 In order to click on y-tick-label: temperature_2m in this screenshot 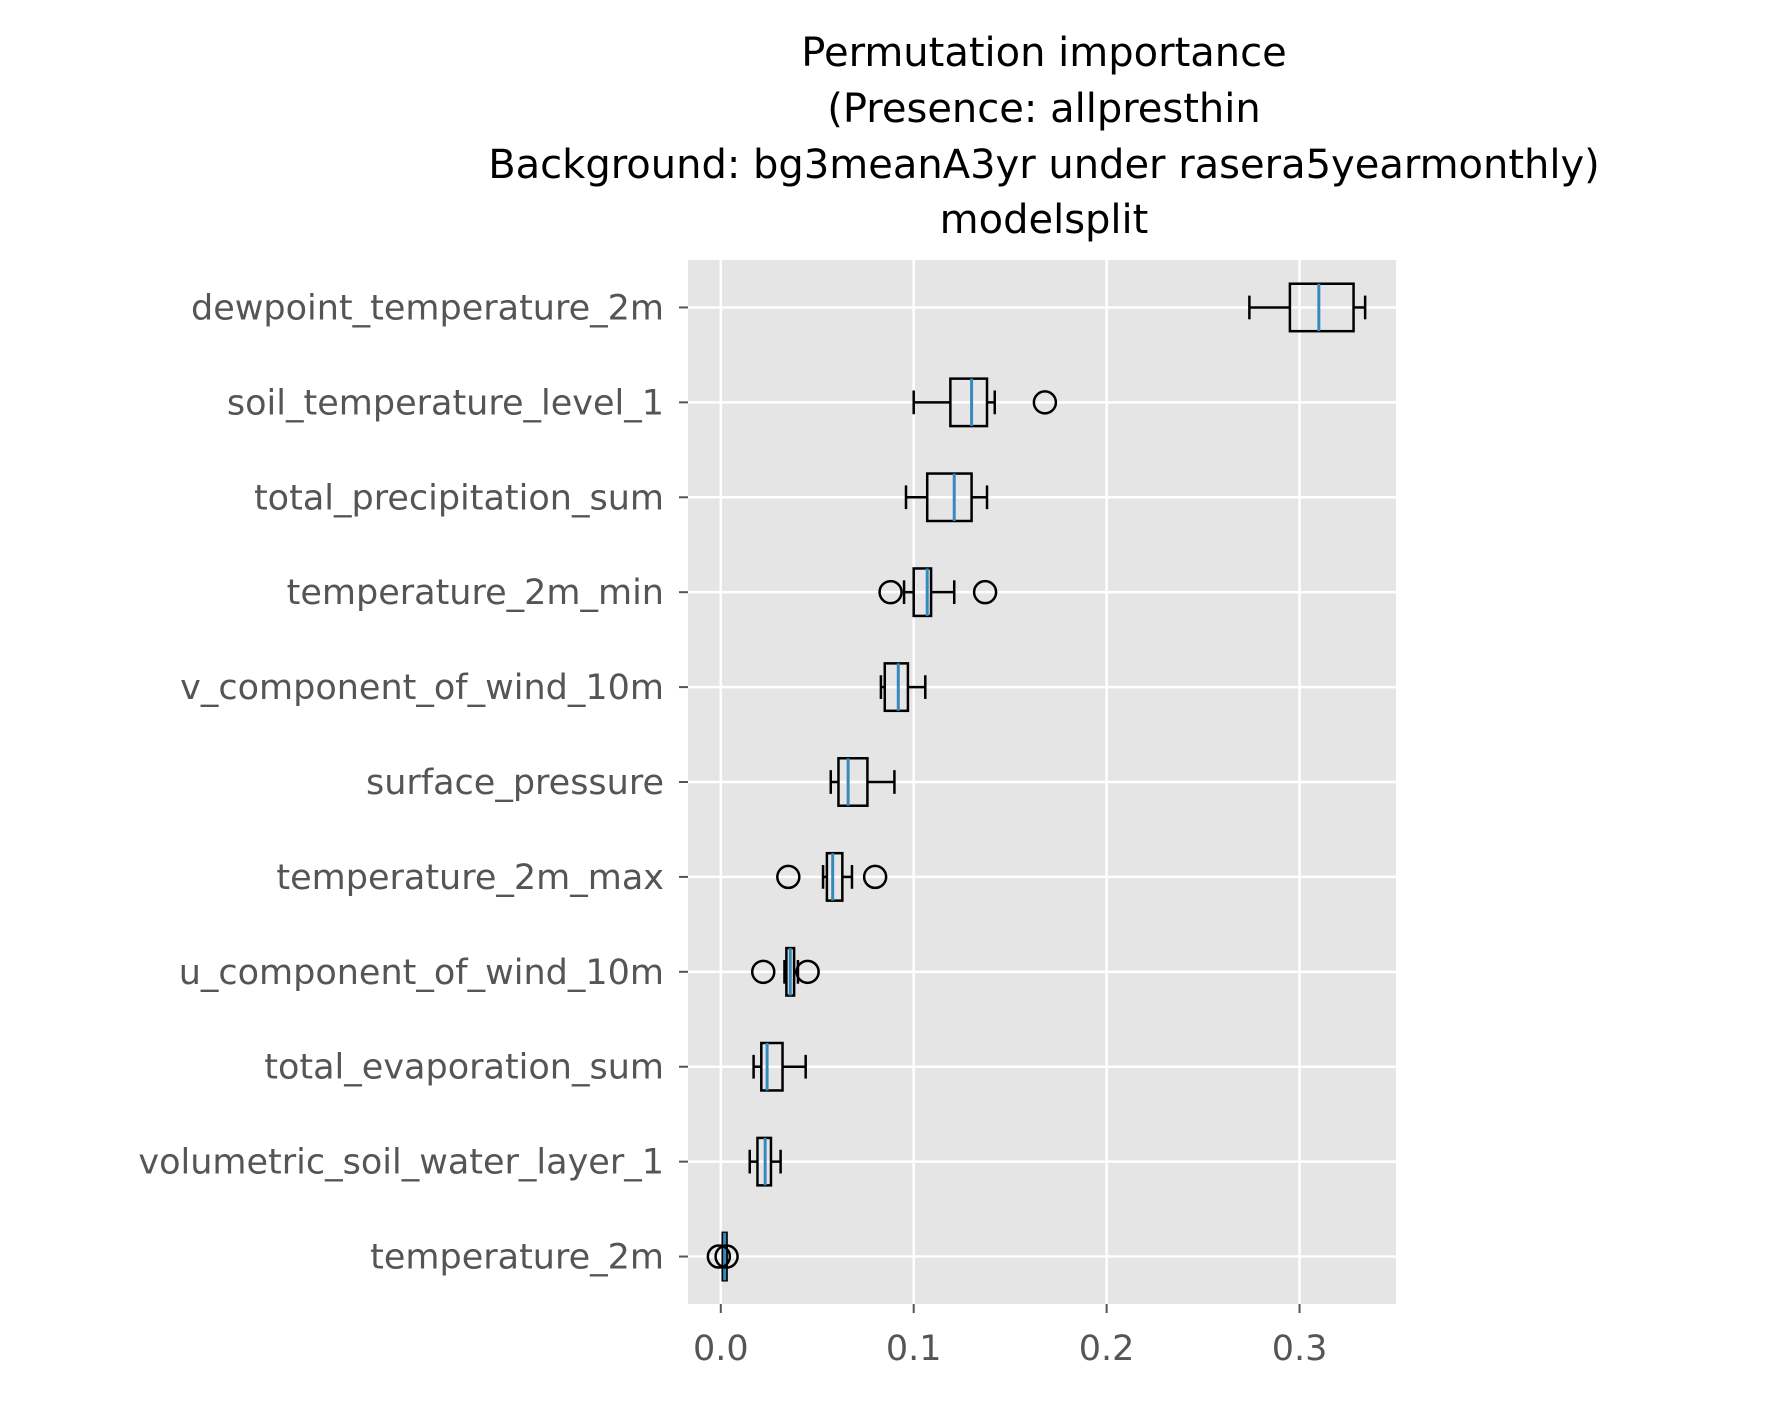, I will do `click(517, 1258)`.